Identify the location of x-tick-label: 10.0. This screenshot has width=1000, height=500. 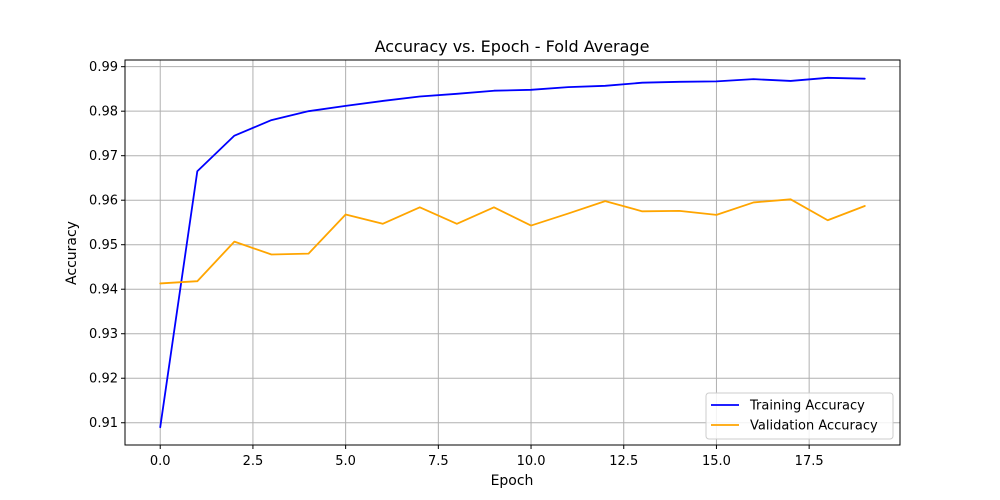
(531, 461).